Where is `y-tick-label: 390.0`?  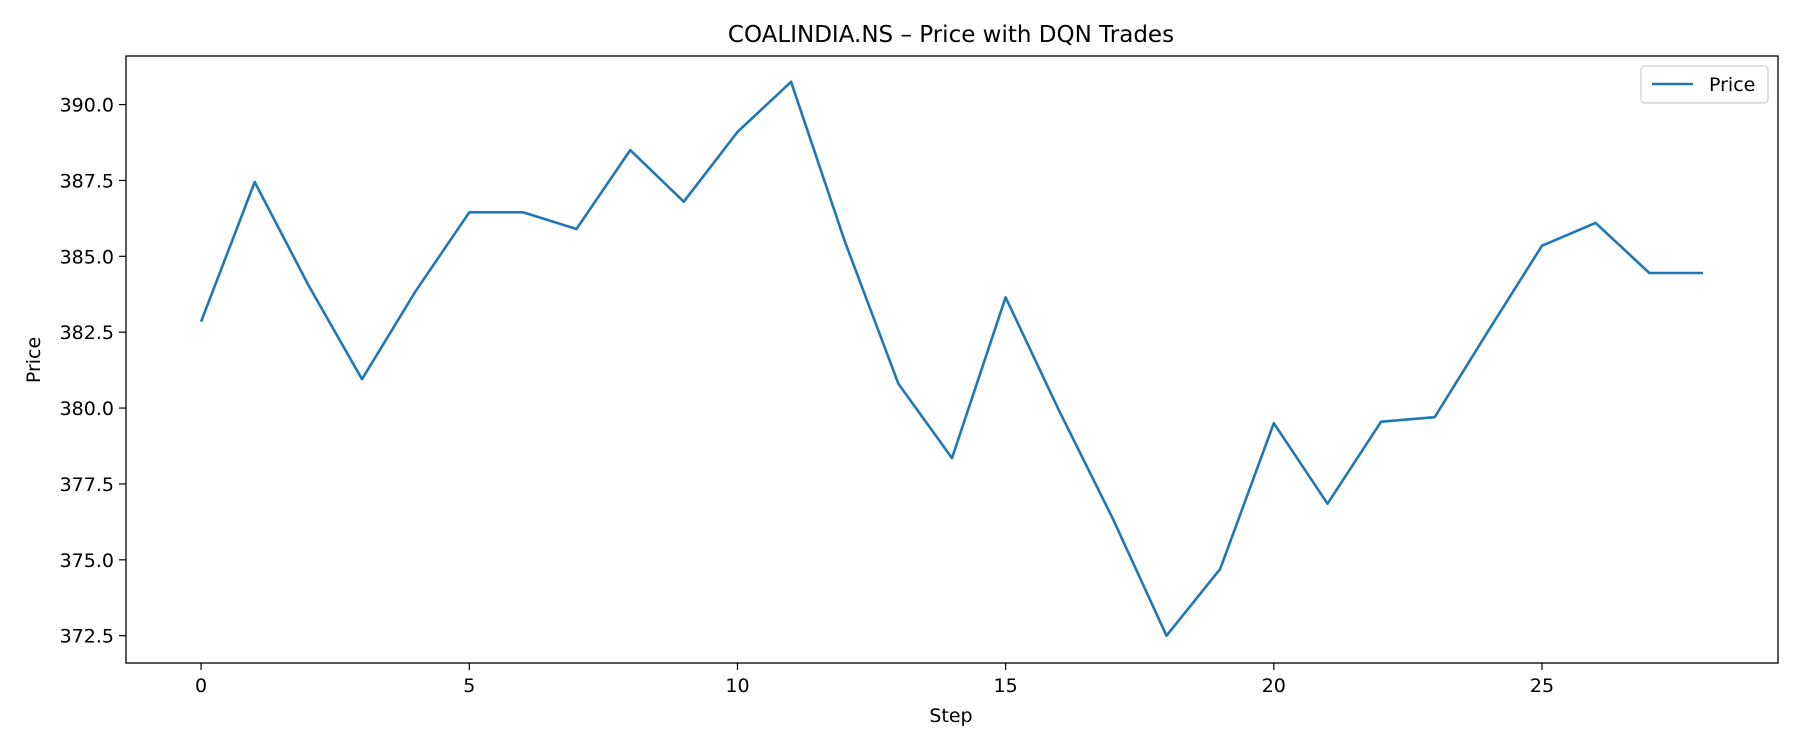
y-tick-label: 390.0 is located at coordinates (87, 106).